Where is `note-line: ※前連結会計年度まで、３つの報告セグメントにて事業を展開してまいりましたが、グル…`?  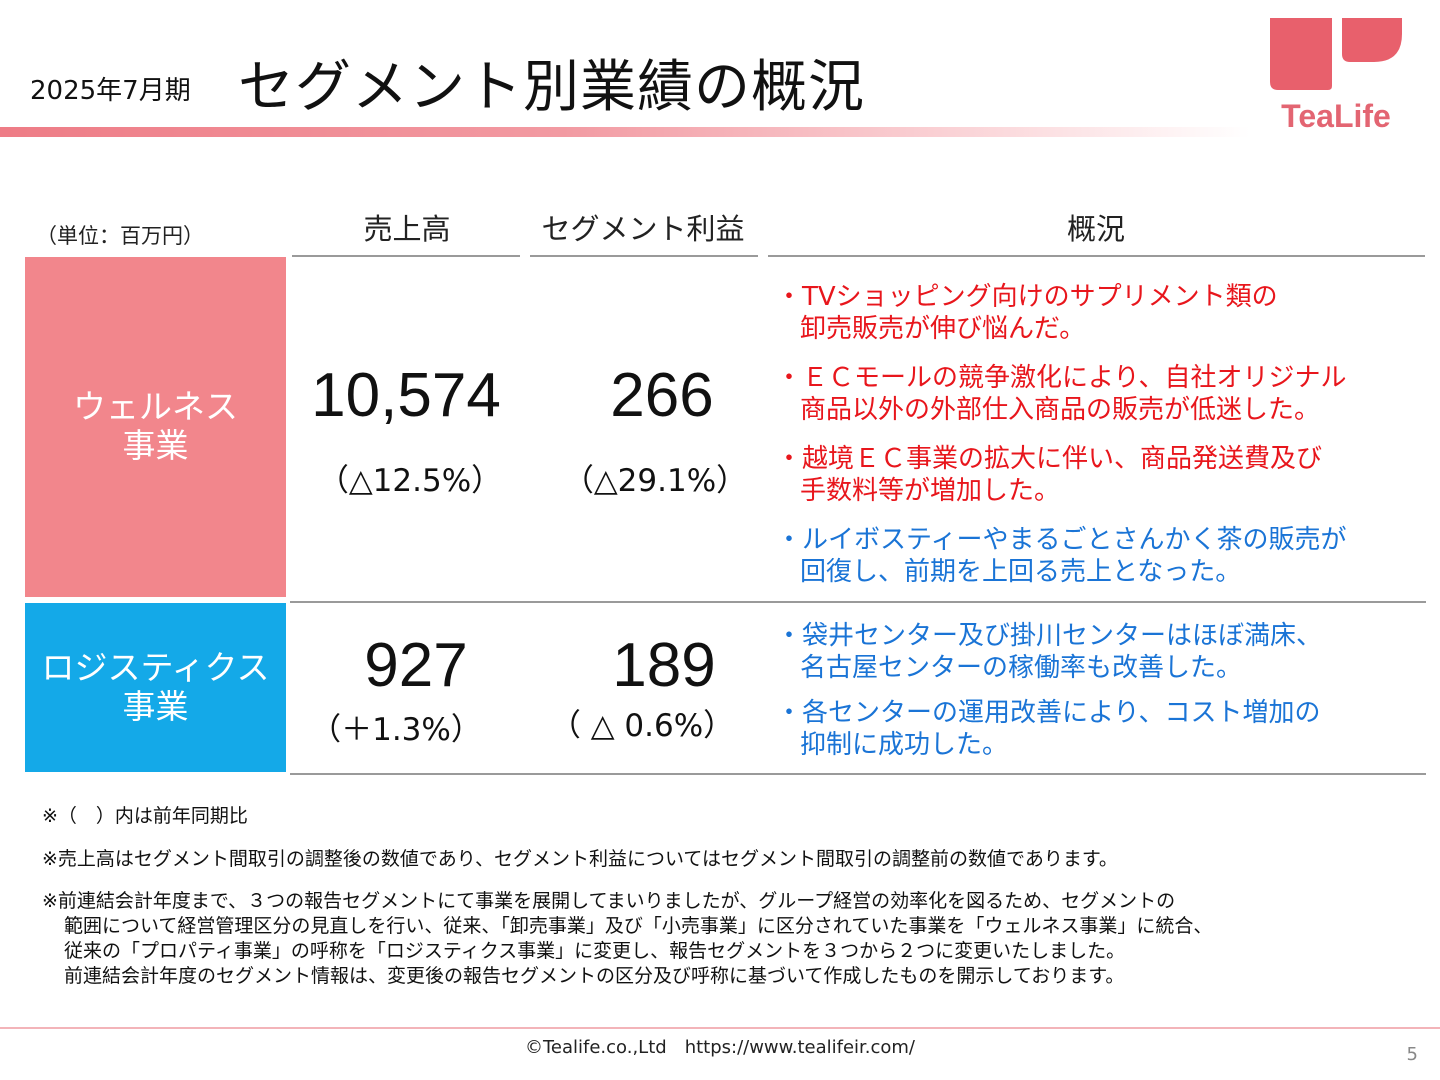
note-line: ※前連結会計年度まで、３つの報告セグメントにて事業を展開してまいりましたが、グル… is located at coordinates (609, 901).